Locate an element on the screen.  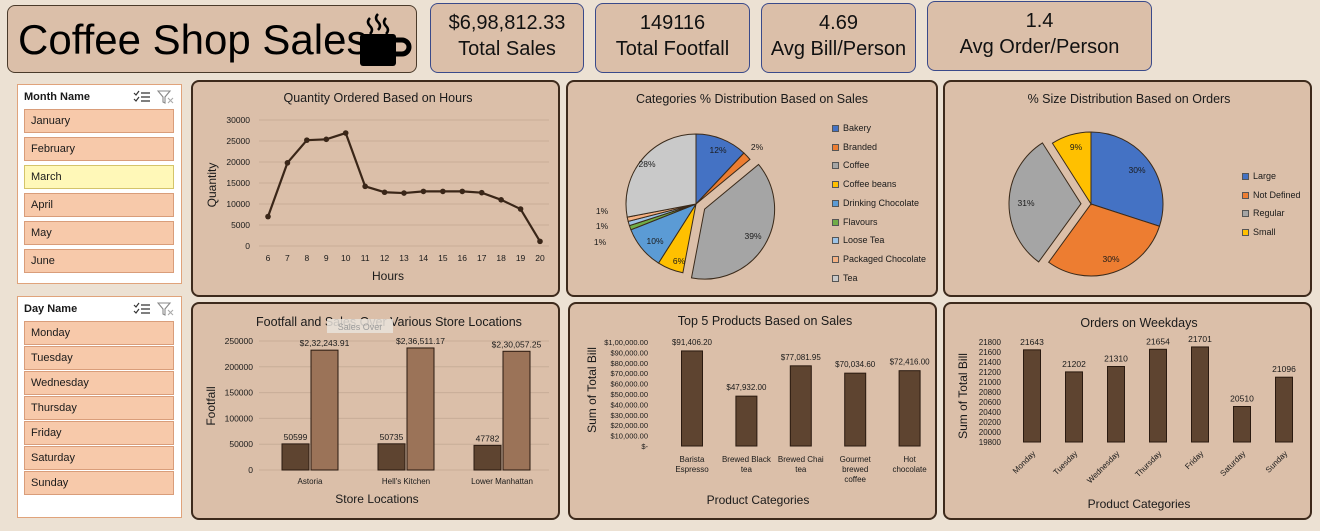
x-tick-label: Tuesday is located at coordinates (1066, 463).